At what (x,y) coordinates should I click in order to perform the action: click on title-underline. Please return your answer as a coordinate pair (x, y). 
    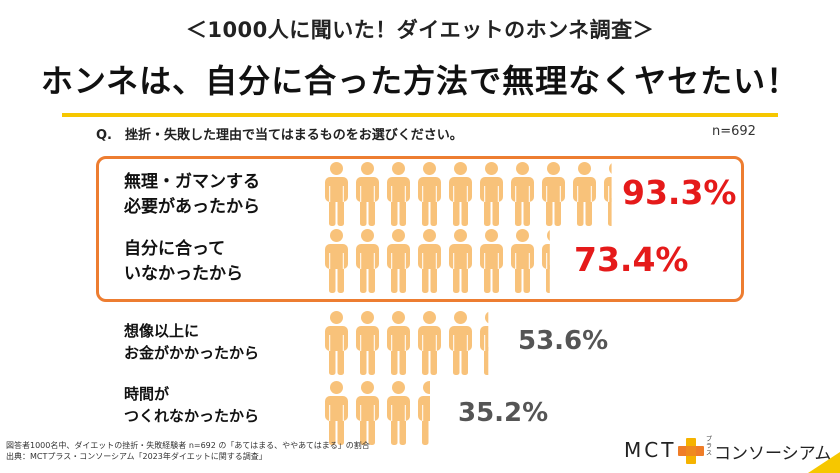
    Looking at the image, I should click on (420, 115).